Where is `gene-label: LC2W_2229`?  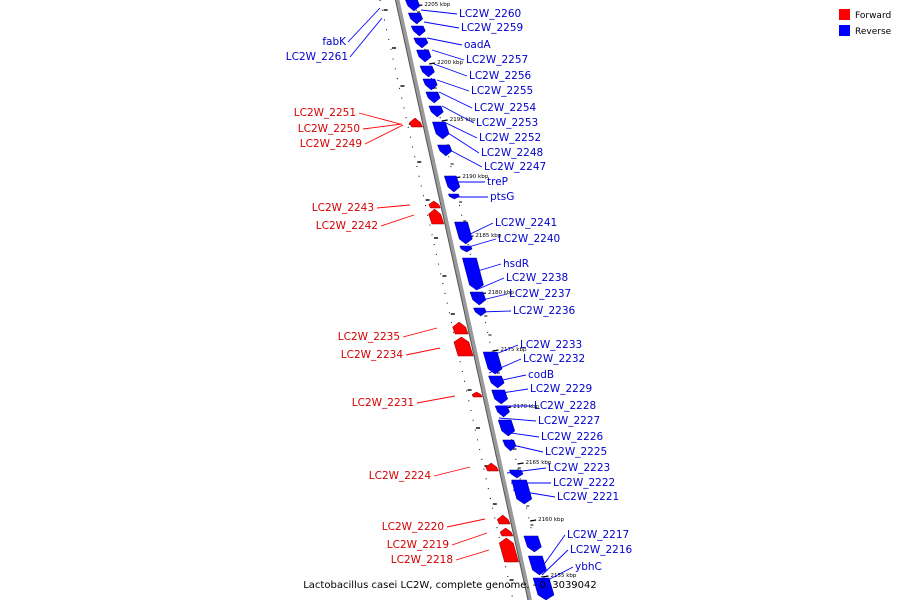 gene-label: LC2W_2229 is located at coordinates (561, 389).